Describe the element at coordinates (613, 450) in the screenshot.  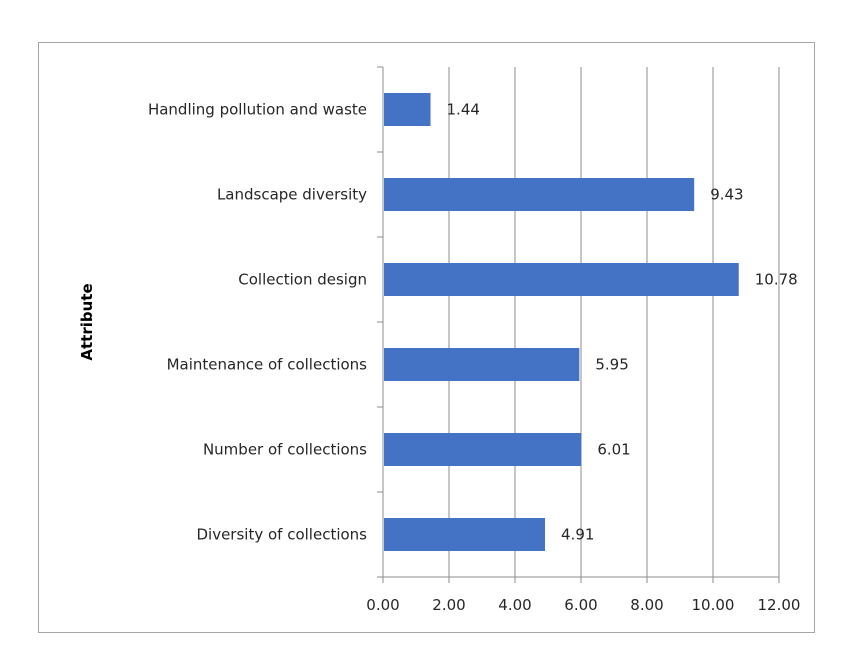
I see `data-label: 6.01` at that location.